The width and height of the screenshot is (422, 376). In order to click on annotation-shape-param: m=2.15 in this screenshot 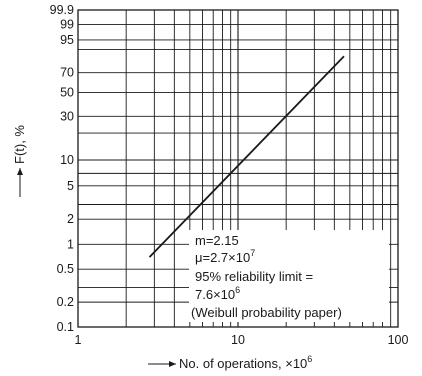, I will do `click(217, 240)`.